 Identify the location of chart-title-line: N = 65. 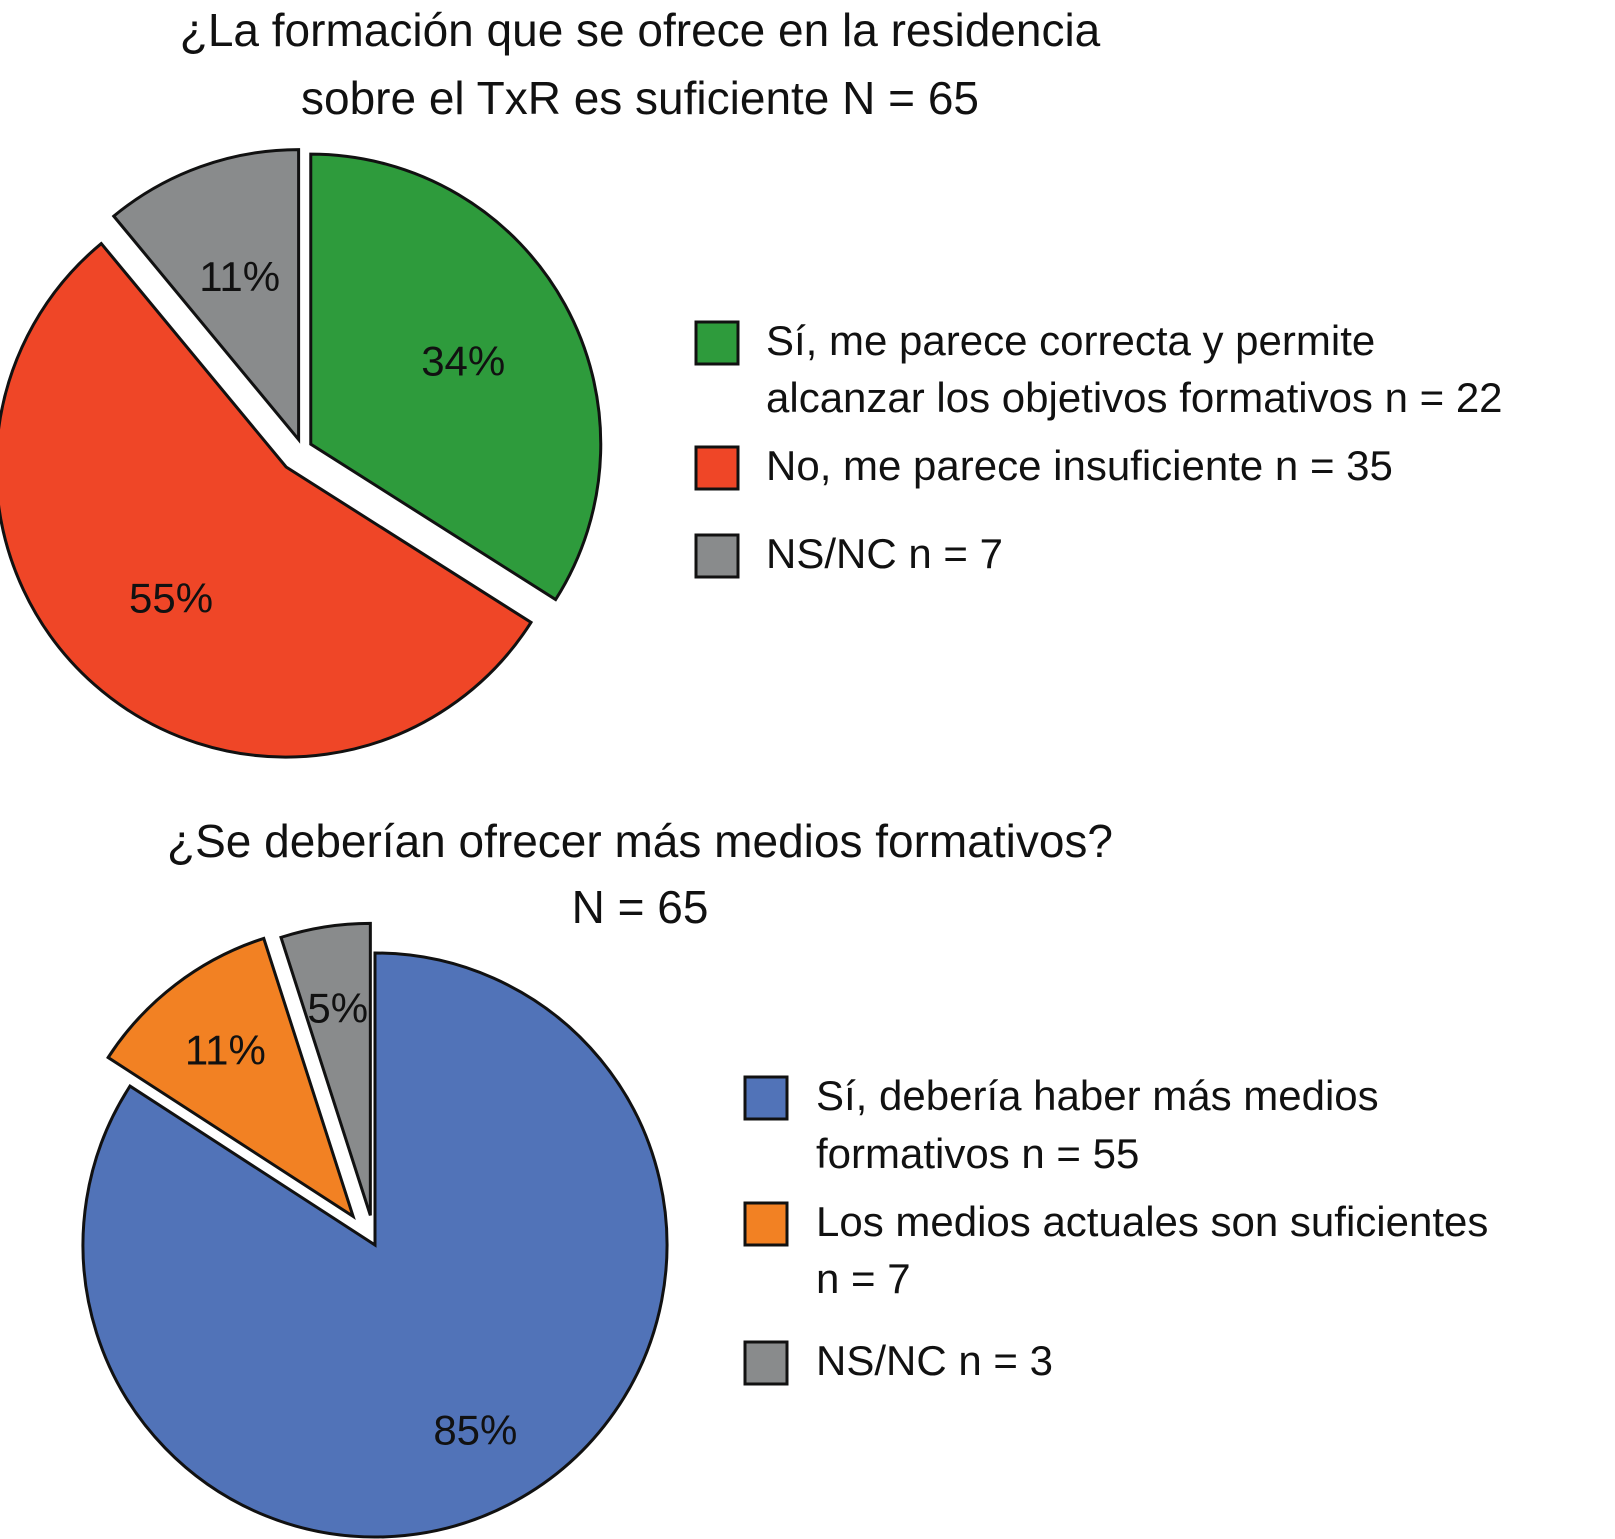
(640, 907).